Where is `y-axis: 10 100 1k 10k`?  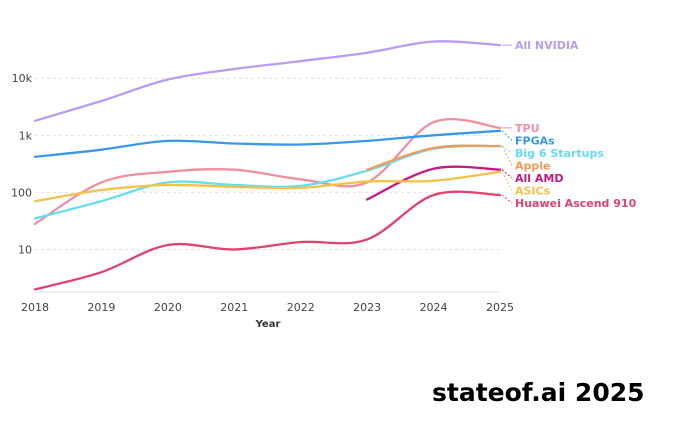
y-axis: 10 100 1k 10k is located at coordinates (22, 164).